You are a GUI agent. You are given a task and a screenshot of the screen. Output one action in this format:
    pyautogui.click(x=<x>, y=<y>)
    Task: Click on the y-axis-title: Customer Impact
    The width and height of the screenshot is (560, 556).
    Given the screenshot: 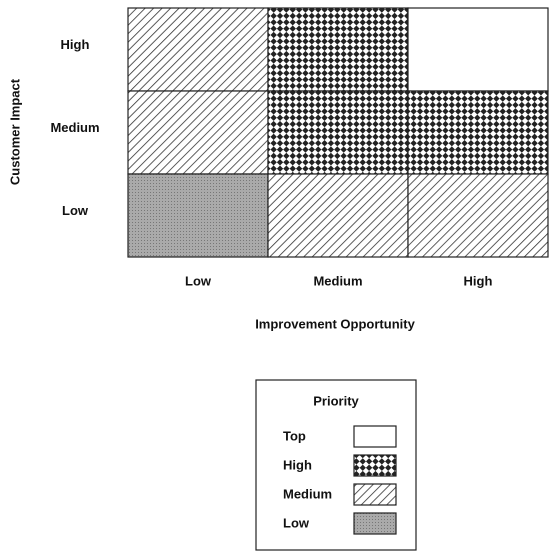 What is the action you would take?
    pyautogui.click(x=14, y=131)
    